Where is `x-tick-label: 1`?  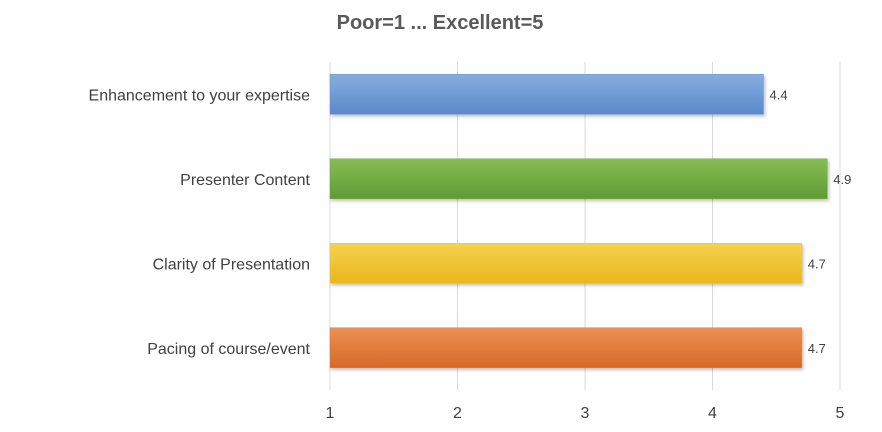 x-tick-label: 1 is located at coordinates (330, 413).